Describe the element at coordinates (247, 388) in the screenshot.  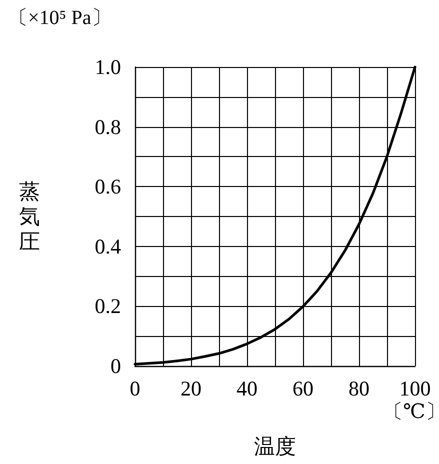
I see `x-tick-label: 40` at that location.